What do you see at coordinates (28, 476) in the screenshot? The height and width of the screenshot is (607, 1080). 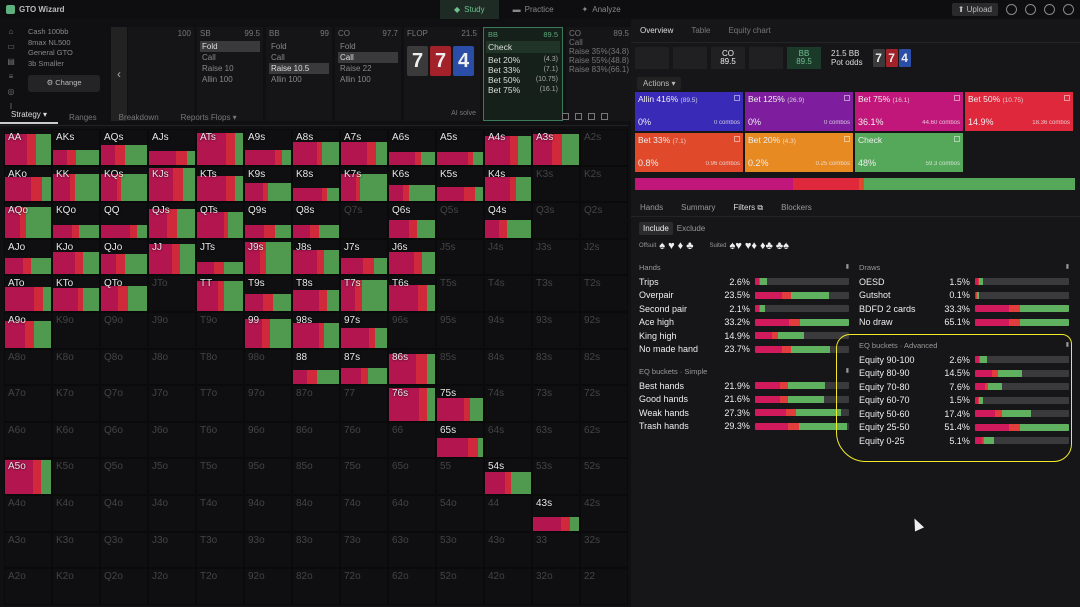 I see `hand-cell: A5o` at bounding box center [28, 476].